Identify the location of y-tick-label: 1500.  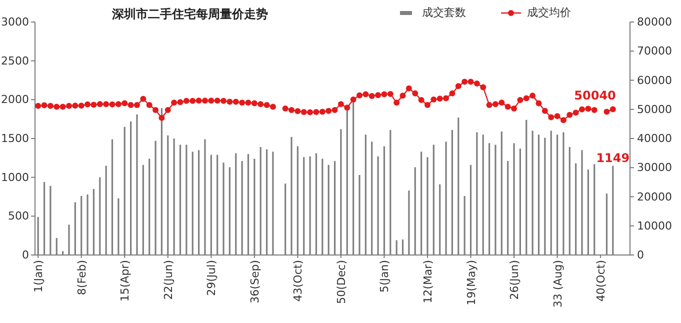
(15, 138).